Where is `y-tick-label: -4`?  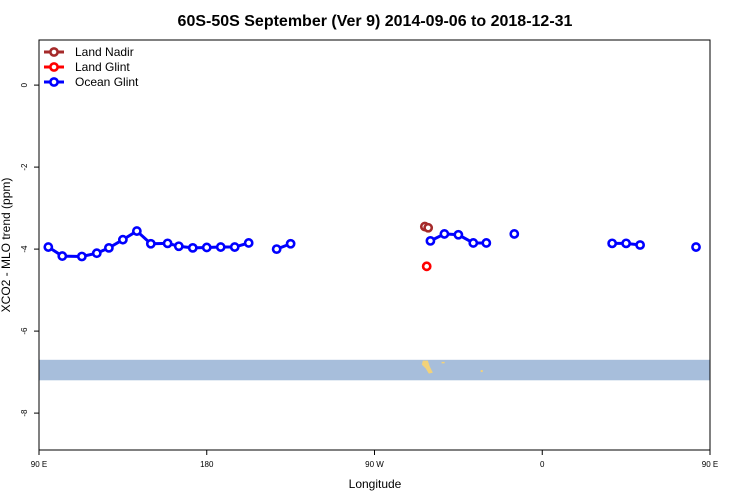
y-tick-label: -4 is located at coordinates (24, 249).